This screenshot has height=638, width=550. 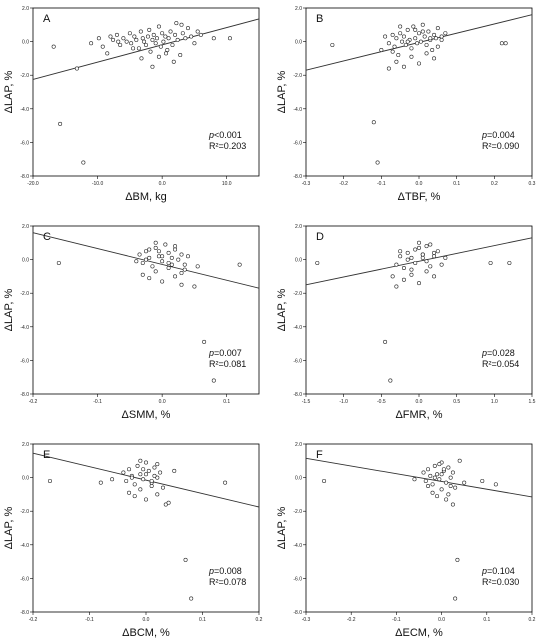 What do you see at coordinates (146, 480) in the screenshot?
I see `regression-line` at bounding box center [146, 480].